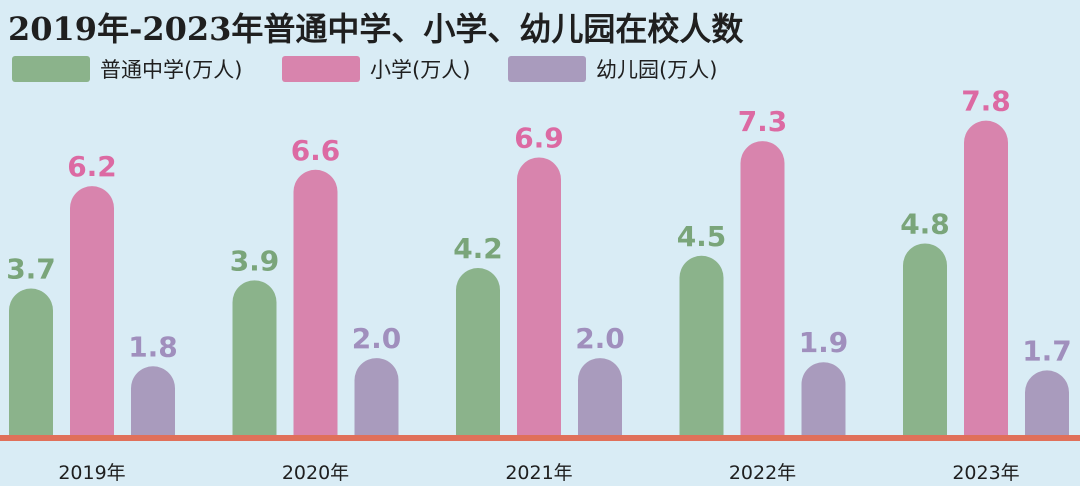  I want to click on data-label-middle-school-2021年: 4.2, so click(478, 248).